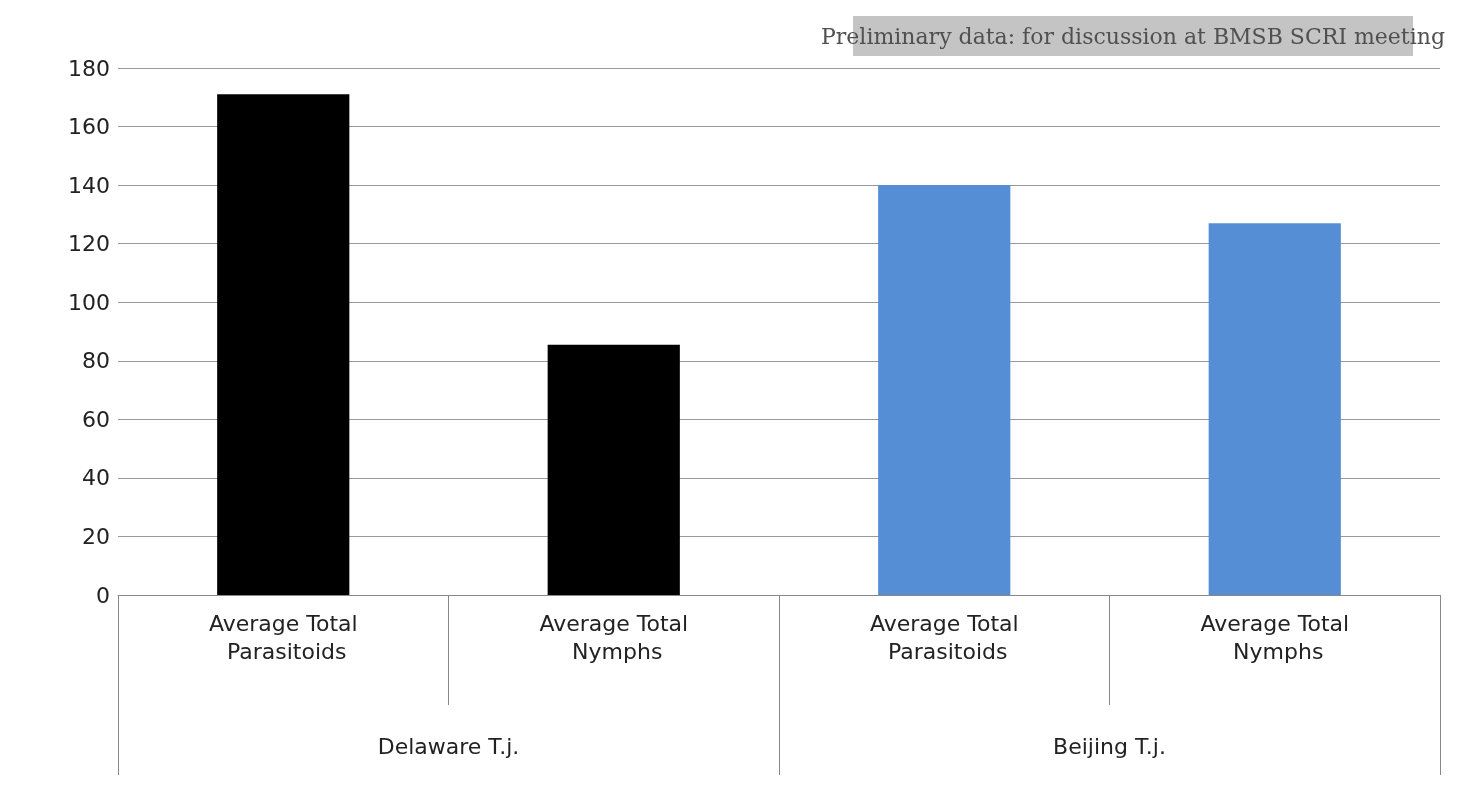 Image resolution: width=1473 pixels, height=793 pixels. I want to click on y-tick-label: 160, so click(89, 127).